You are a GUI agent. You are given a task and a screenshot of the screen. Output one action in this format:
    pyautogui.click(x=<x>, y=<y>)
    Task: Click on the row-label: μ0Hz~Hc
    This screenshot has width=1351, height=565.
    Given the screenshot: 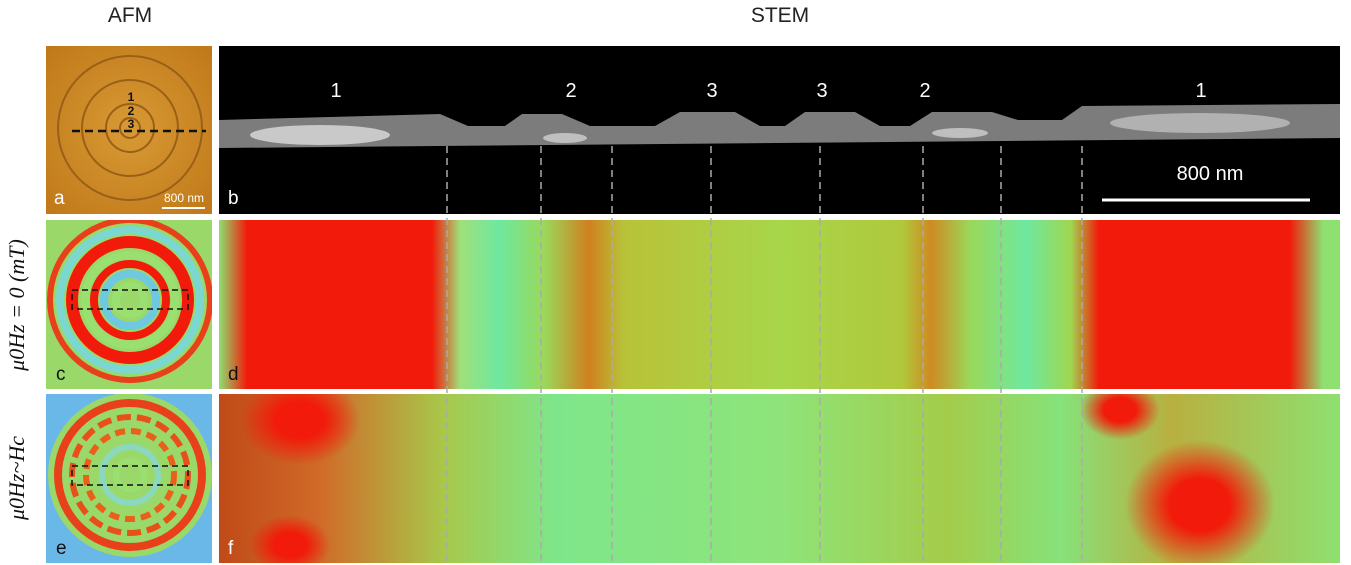 What is the action you would take?
    pyautogui.click(x=16, y=478)
    